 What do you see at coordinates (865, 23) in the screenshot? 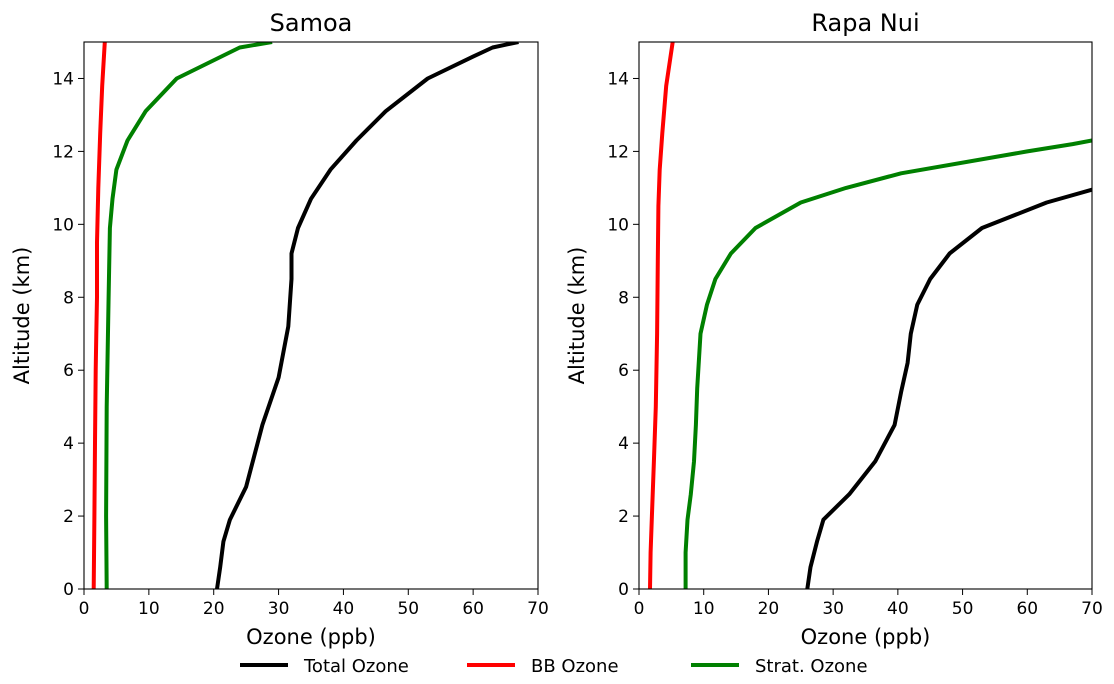
I see `chart-title: Rapa Nui` at bounding box center [865, 23].